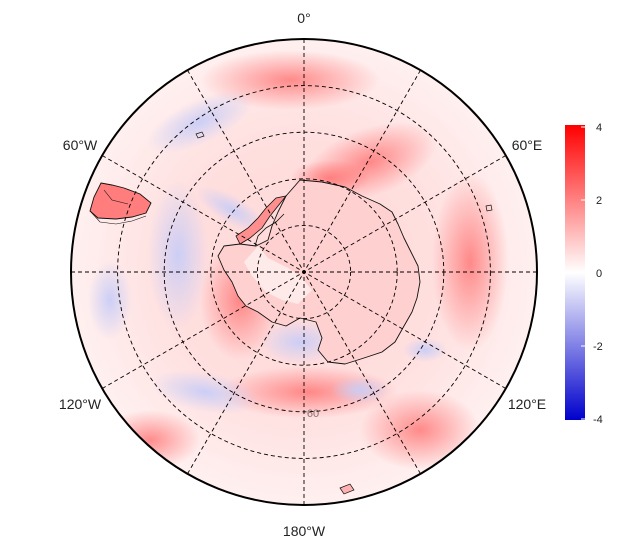 The height and width of the screenshot is (552, 625). I want to click on colorbar-tick-label-0: 0, so click(599, 274).